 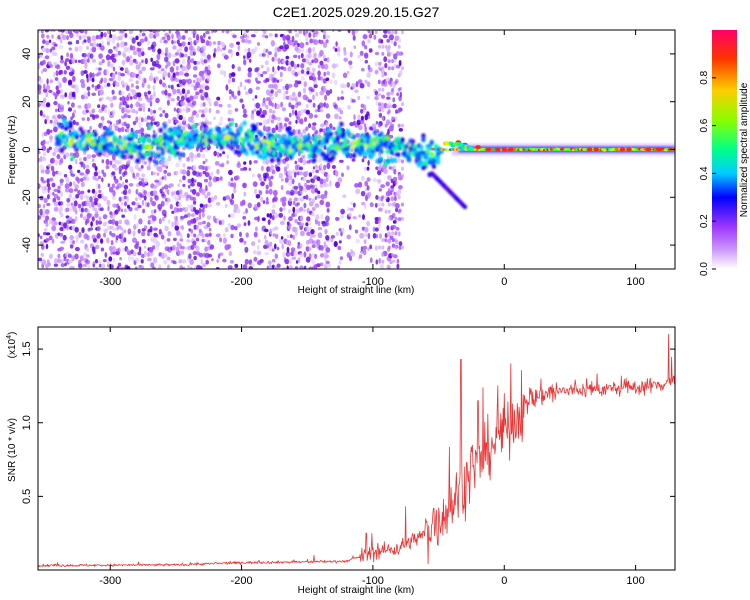 I want to click on y-tick-label: -20, so click(x=27, y=197).